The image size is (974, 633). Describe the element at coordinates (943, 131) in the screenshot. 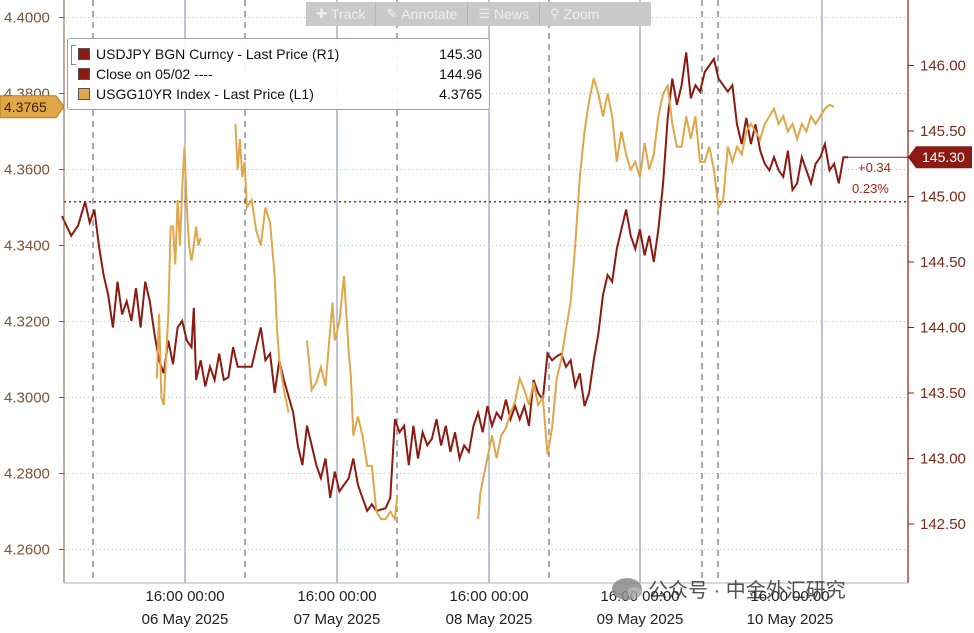

I see `right-tick-label: 145.50` at that location.